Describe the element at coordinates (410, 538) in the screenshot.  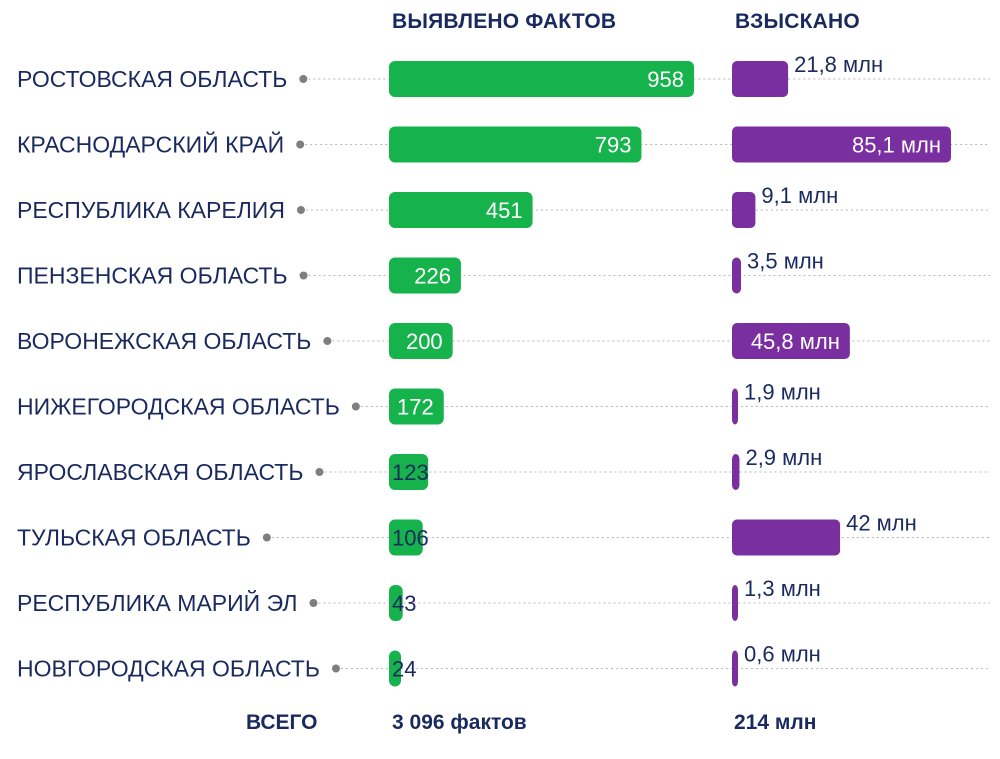
I see `facts-value-label: 106` at that location.